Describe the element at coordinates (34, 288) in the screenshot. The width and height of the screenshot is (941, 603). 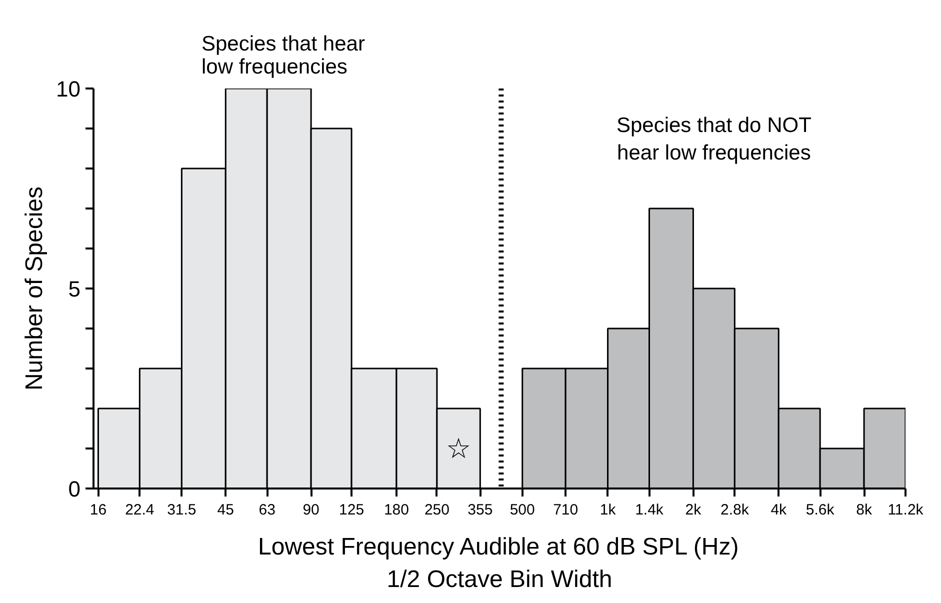
I see `y-axis-title: Number of Species` at that location.